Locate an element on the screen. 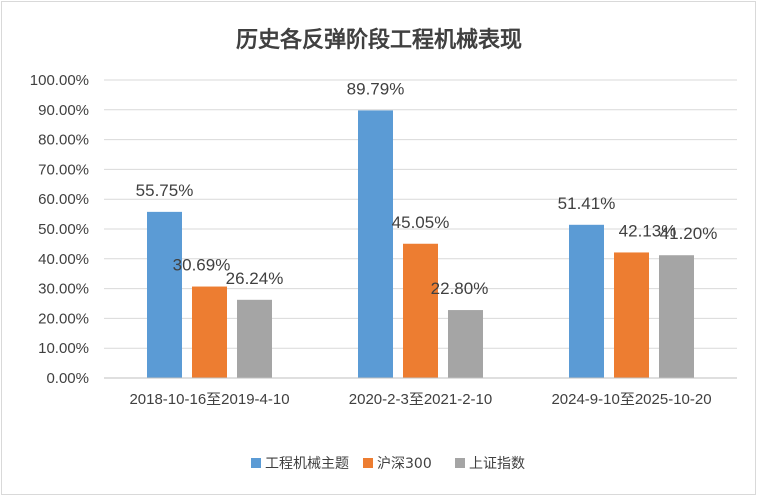 This screenshot has height=498, width=759. data-label: 51.41% is located at coordinates (587, 203).